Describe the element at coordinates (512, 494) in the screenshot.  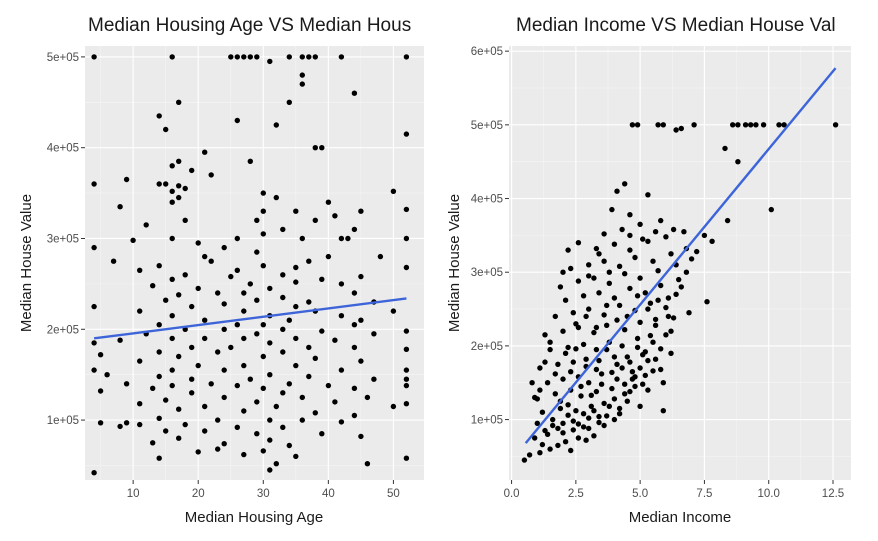
I see `x-tick-label: 0.0` at that location.